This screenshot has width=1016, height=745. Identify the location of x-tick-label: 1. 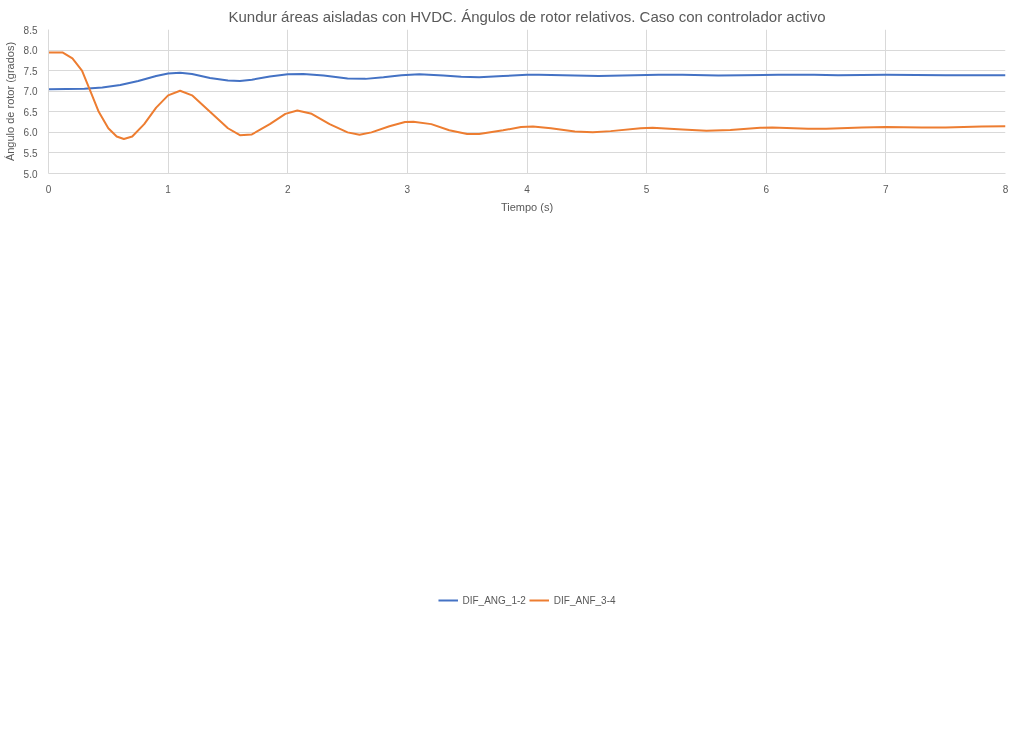
(168, 189).